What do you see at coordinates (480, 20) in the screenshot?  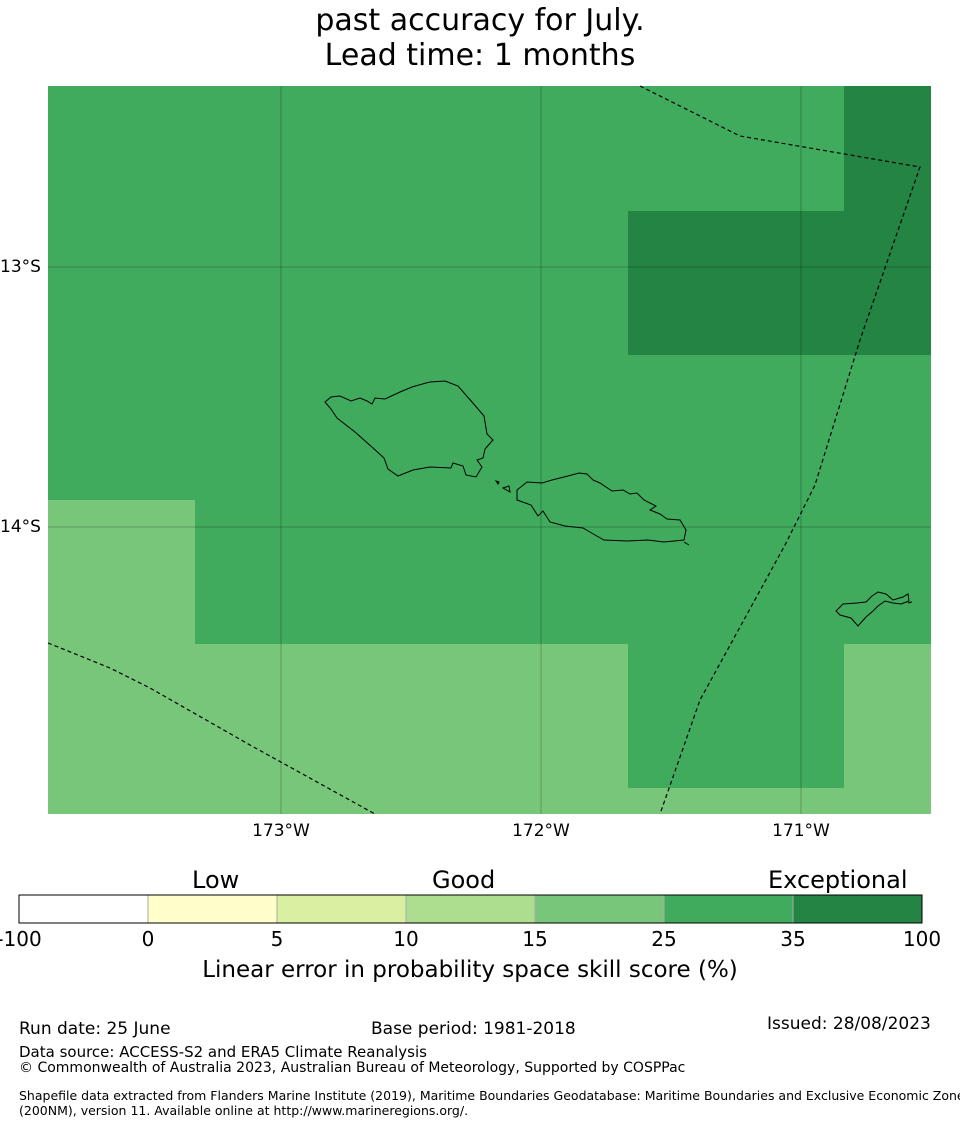 I see `map-title-line-1: past accuracy for July.` at bounding box center [480, 20].